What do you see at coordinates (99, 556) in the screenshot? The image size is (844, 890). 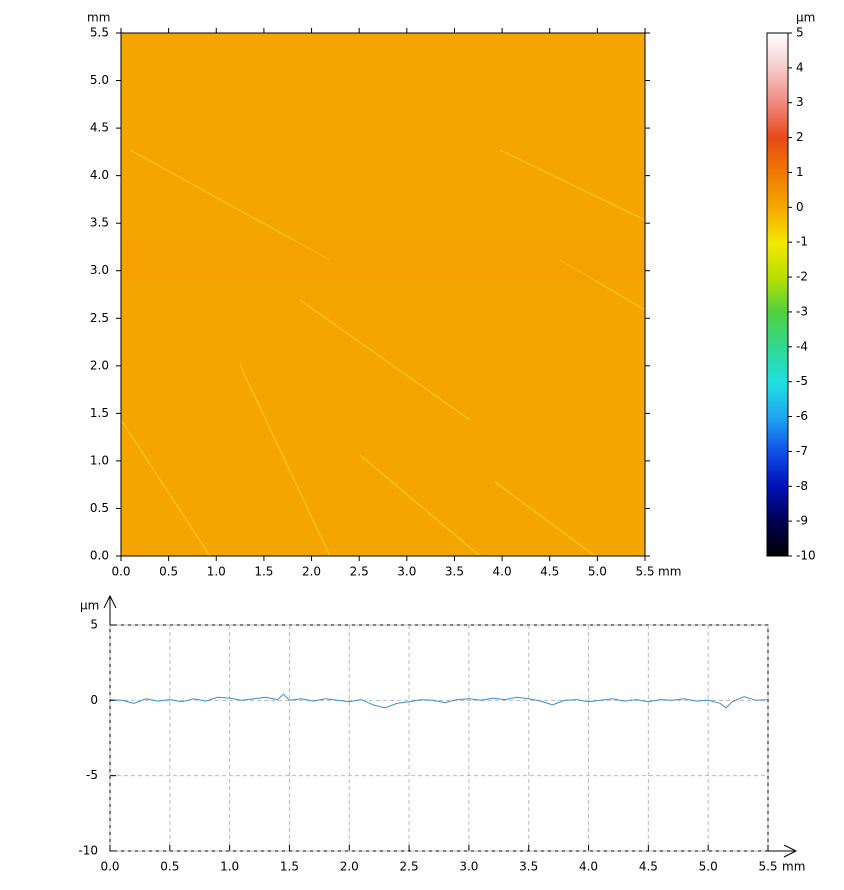 I see `y-tick-label: 0.0` at bounding box center [99, 556].